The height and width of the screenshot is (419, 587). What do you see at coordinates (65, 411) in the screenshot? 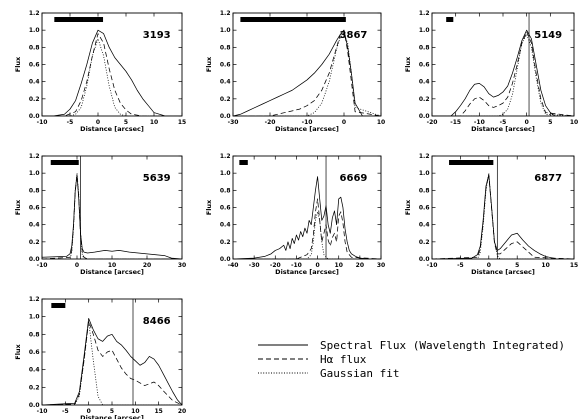
I see `x-tick-label: -5` at bounding box center [65, 411].